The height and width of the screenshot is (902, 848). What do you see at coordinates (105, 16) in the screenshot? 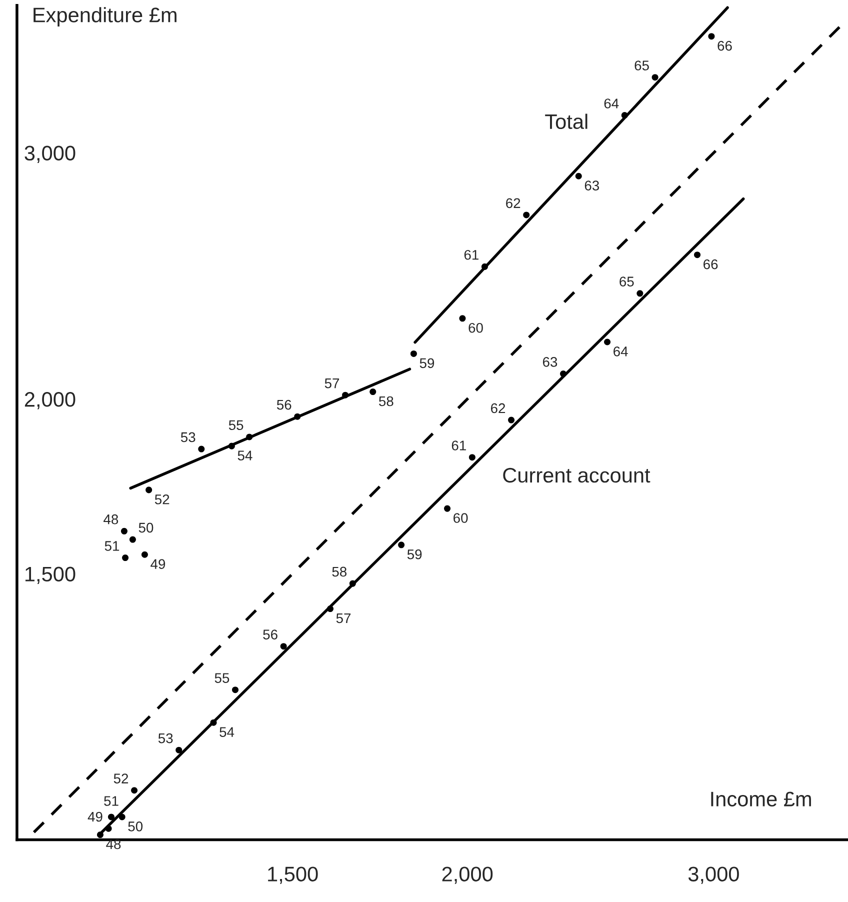
I see `y-axis-title: Expenditure £m` at bounding box center [105, 16].